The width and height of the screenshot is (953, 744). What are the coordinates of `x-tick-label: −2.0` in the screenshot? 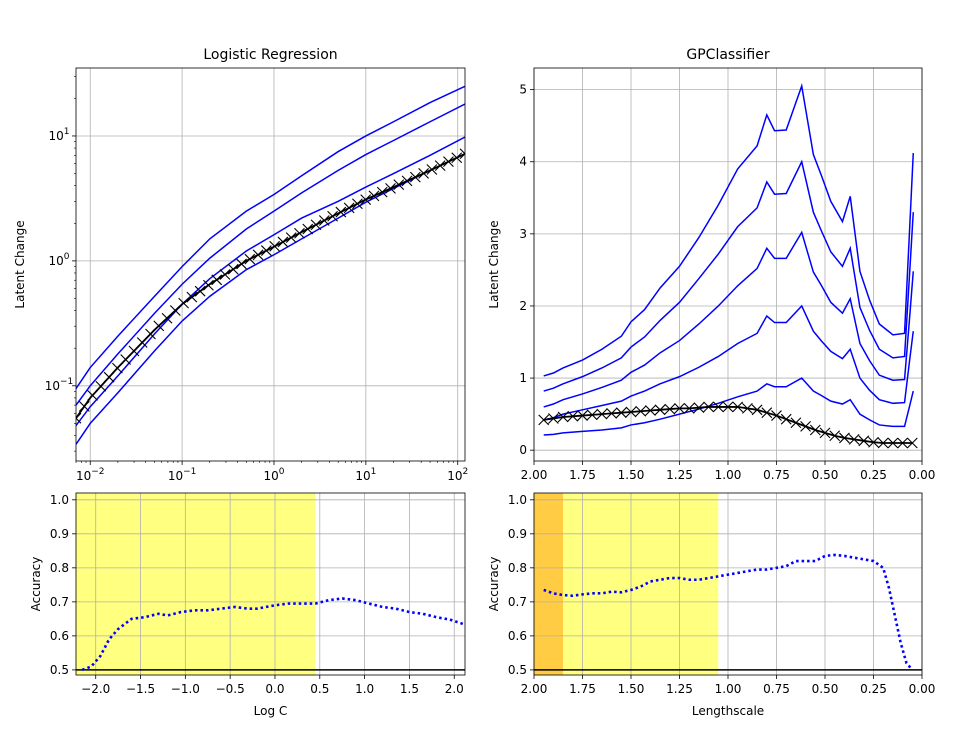 It's located at (95, 689).